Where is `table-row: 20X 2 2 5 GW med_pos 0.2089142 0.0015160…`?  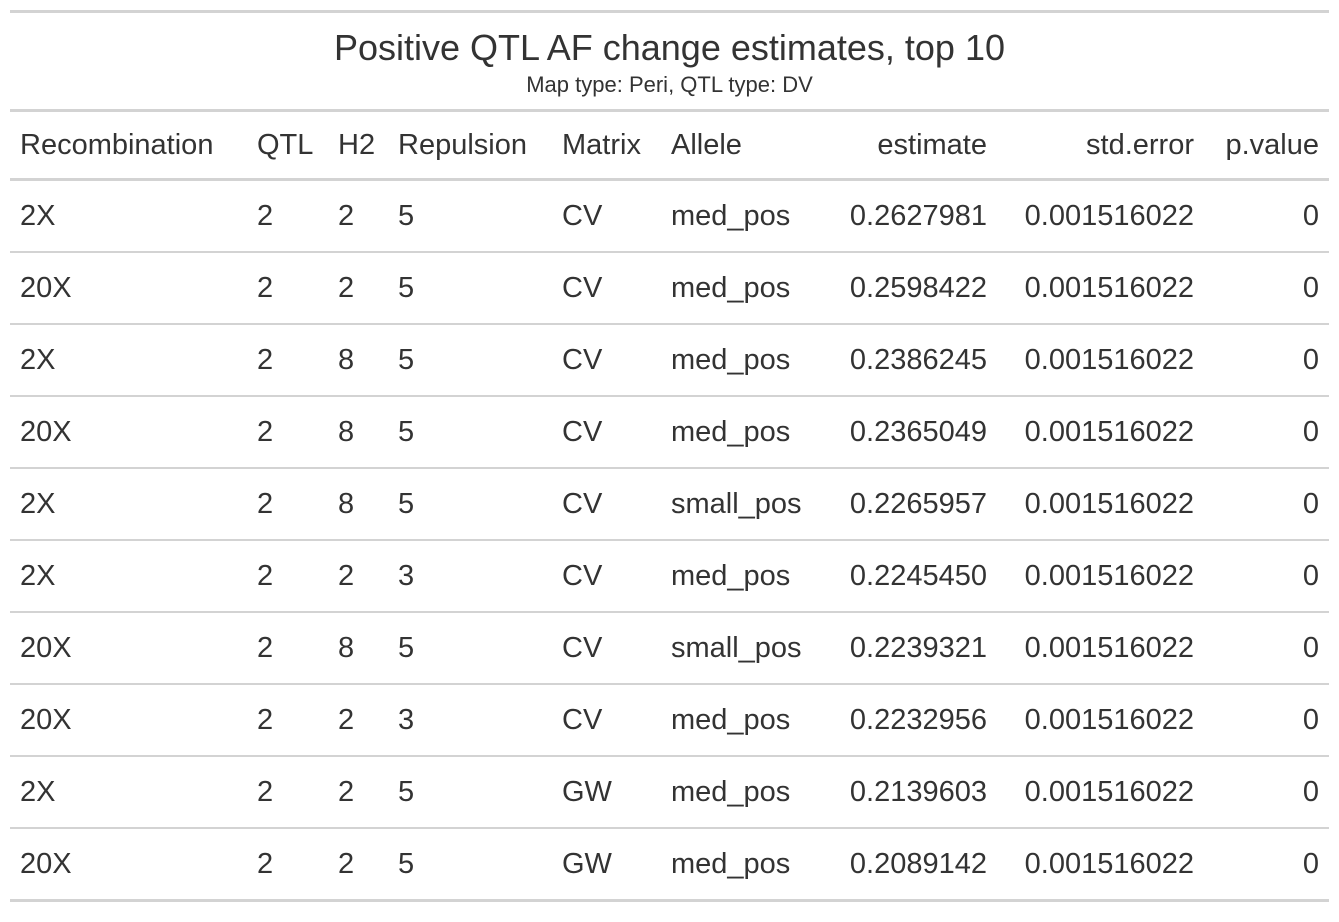 table-row: 20X 2 2 5 GW med_pos 0.2089142 0.0015160… is located at coordinates (669, 865).